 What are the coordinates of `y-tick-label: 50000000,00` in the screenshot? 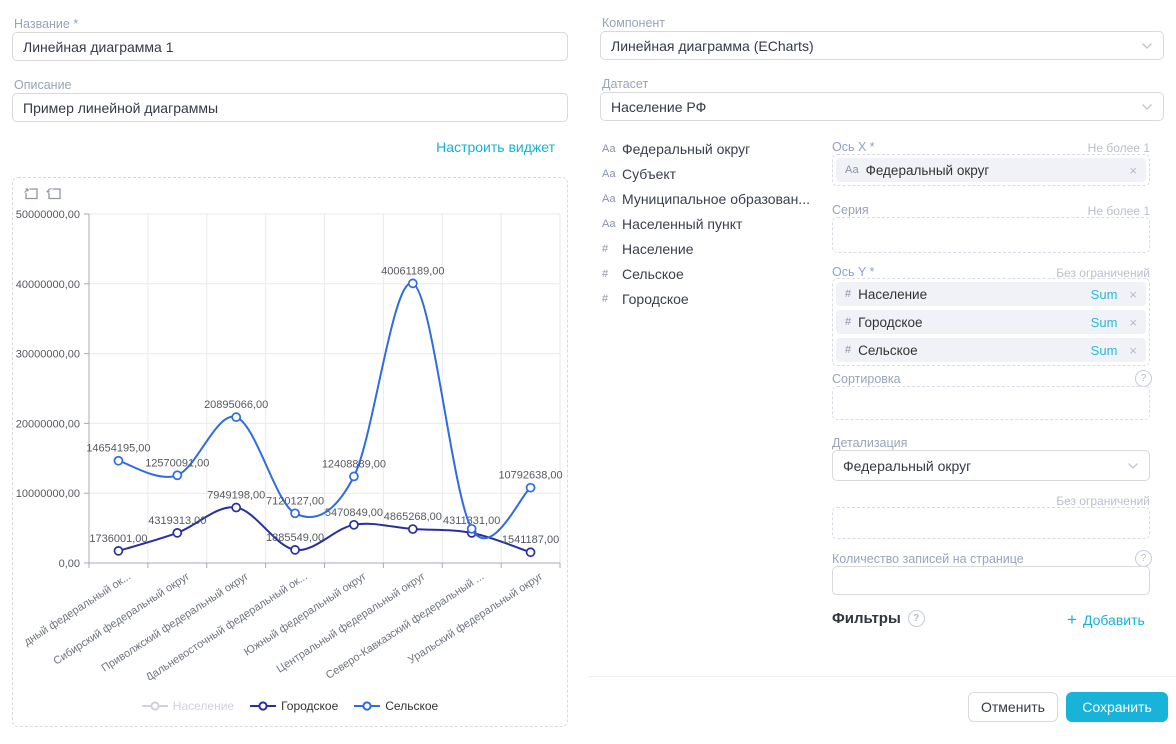 It's located at (48, 215).